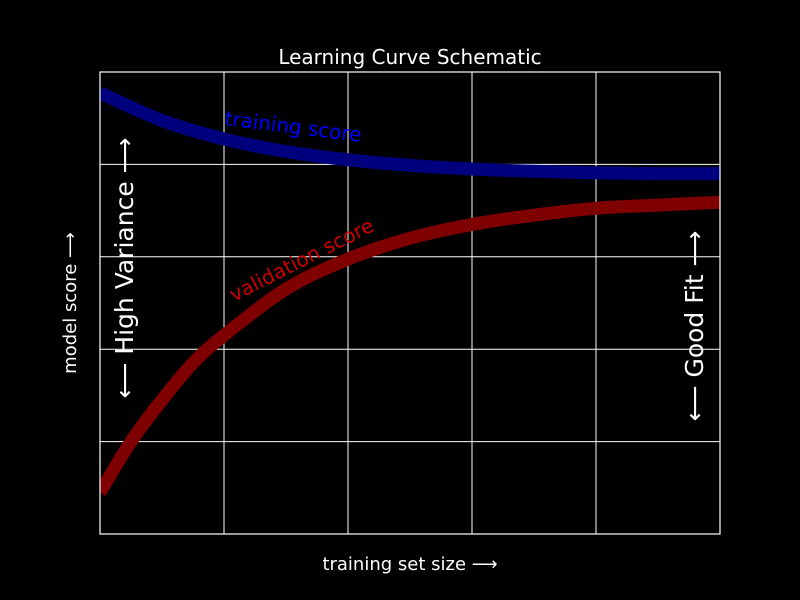 This screenshot has height=600, width=800. Describe the element at coordinates (410, 133) in the screenshot. I see `series-line-training-score` at that location.